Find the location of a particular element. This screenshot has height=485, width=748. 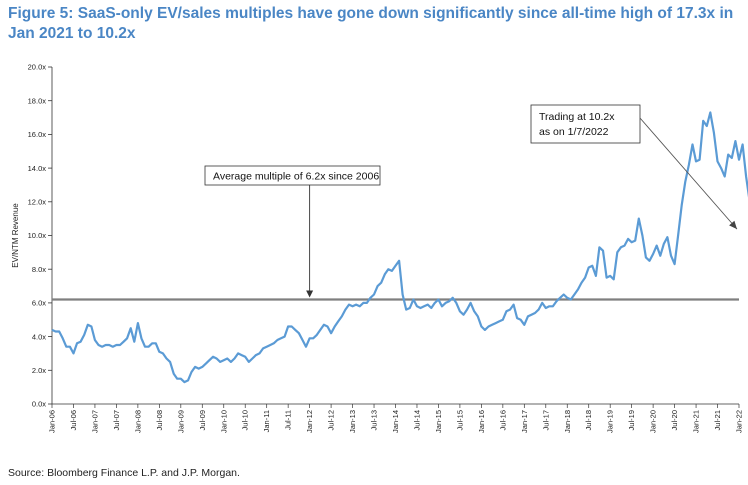

x-tick-label: Jul-11 is located at coordinates (288, 420).